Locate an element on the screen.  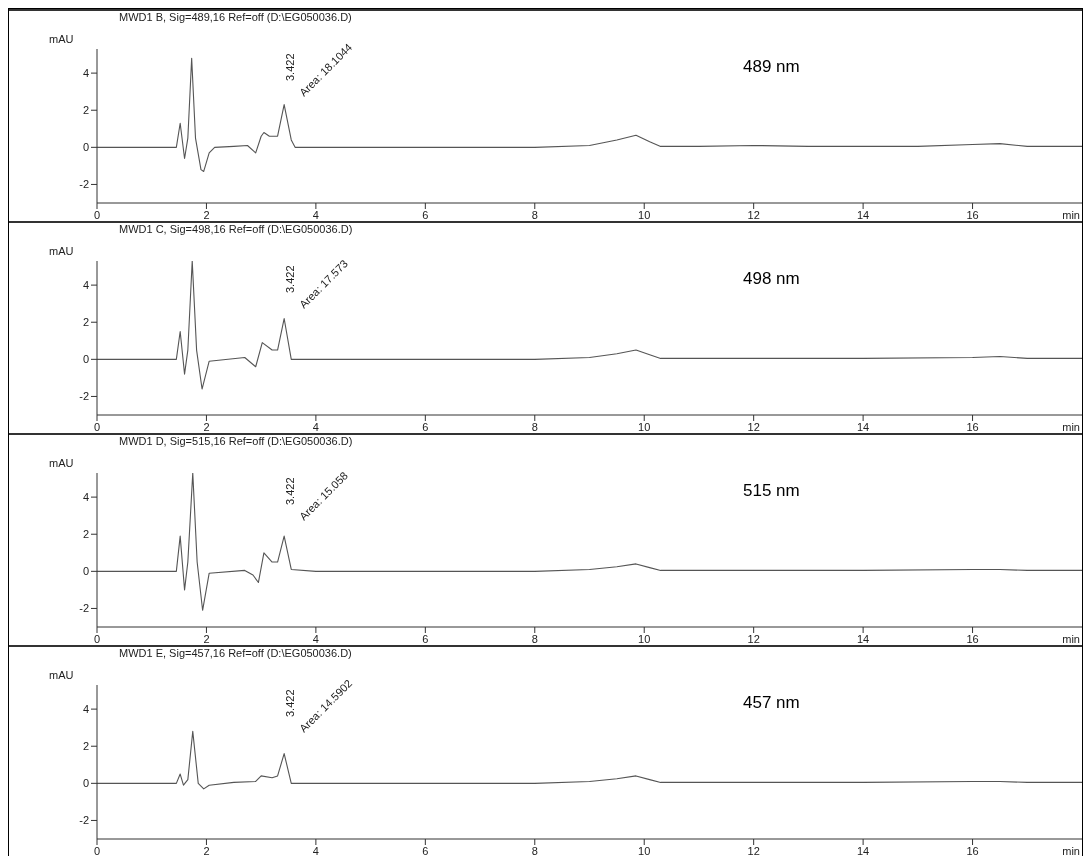
chart-title: MWD1 E, Sig=457,16 Ref=off (D:\EG050036.D) is located at coordinates (235, 653).